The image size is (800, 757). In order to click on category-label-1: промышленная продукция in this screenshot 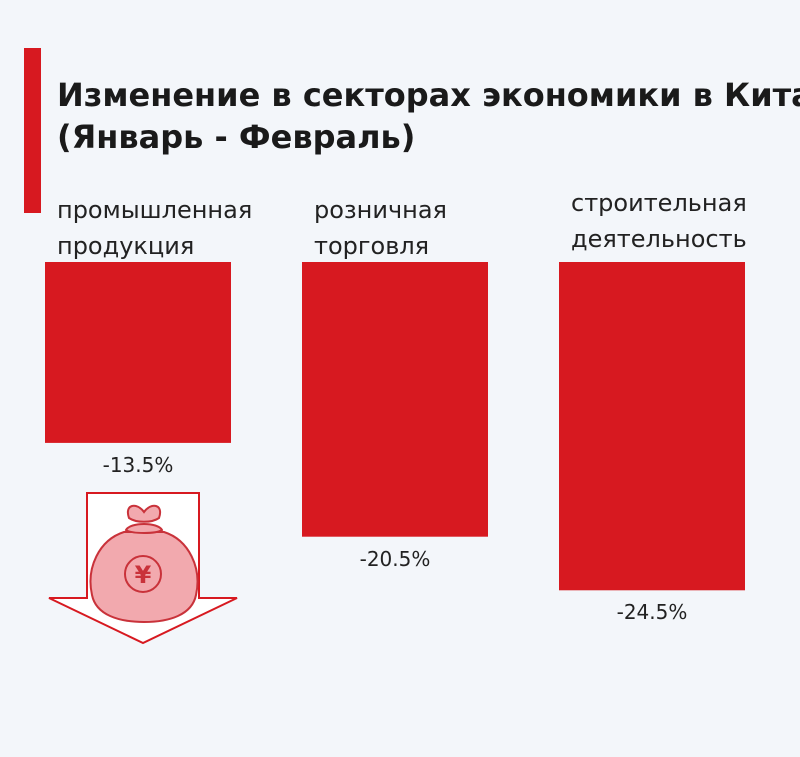, I will do `click(177, 228)`.